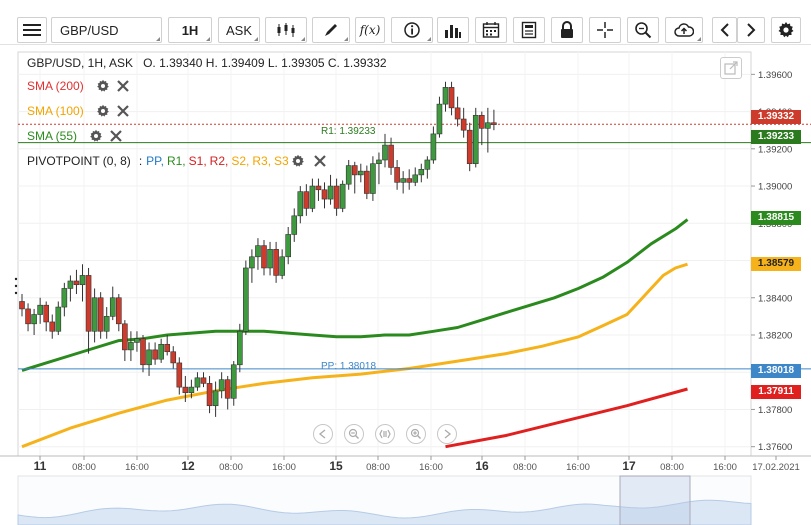 Image resolution: width=811 pixels, height=525 pixels. What do you see at coordinates (491, 30) in the screenshot?
I see `calendar-button` at bounding box center [491, 30].